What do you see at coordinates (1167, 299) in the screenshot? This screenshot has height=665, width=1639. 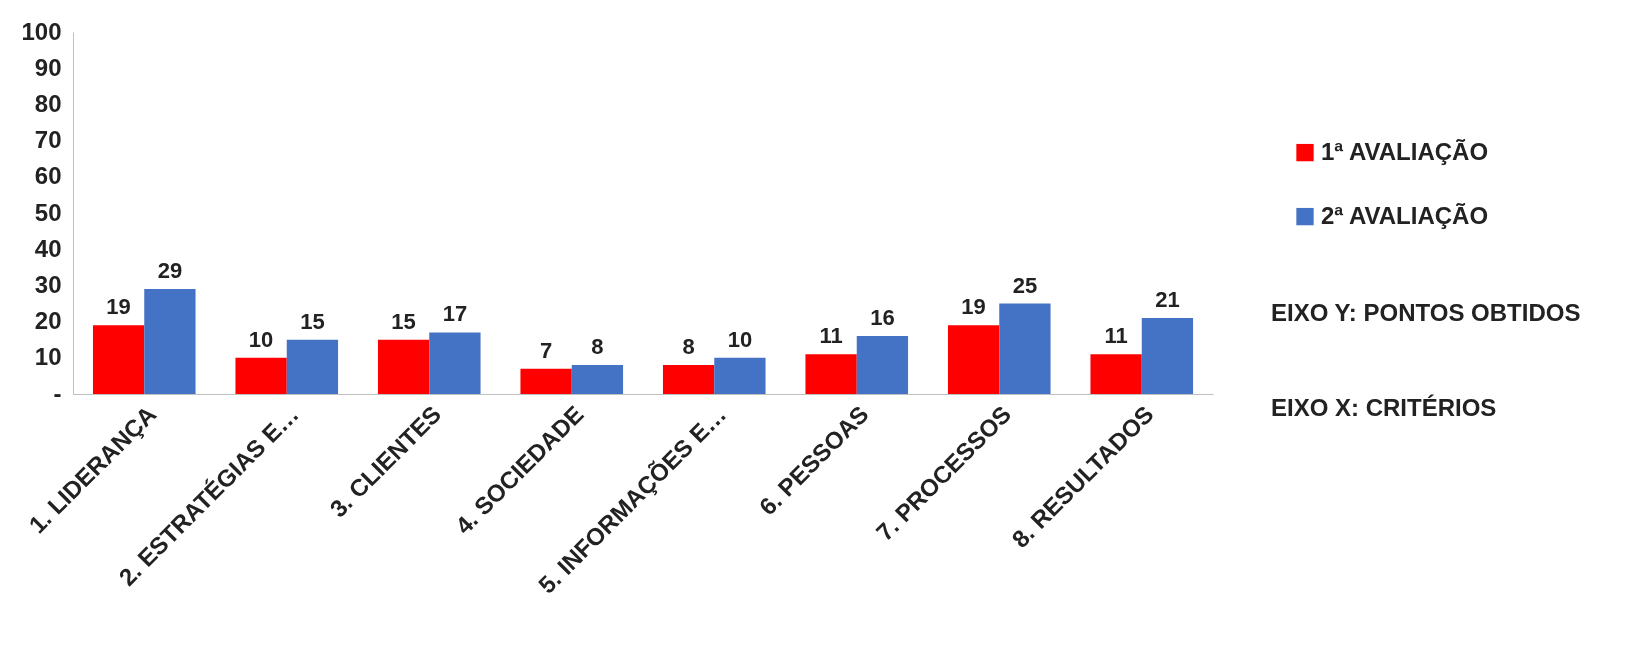 I see `data-label: 21` at bounding box center [1167, 299].